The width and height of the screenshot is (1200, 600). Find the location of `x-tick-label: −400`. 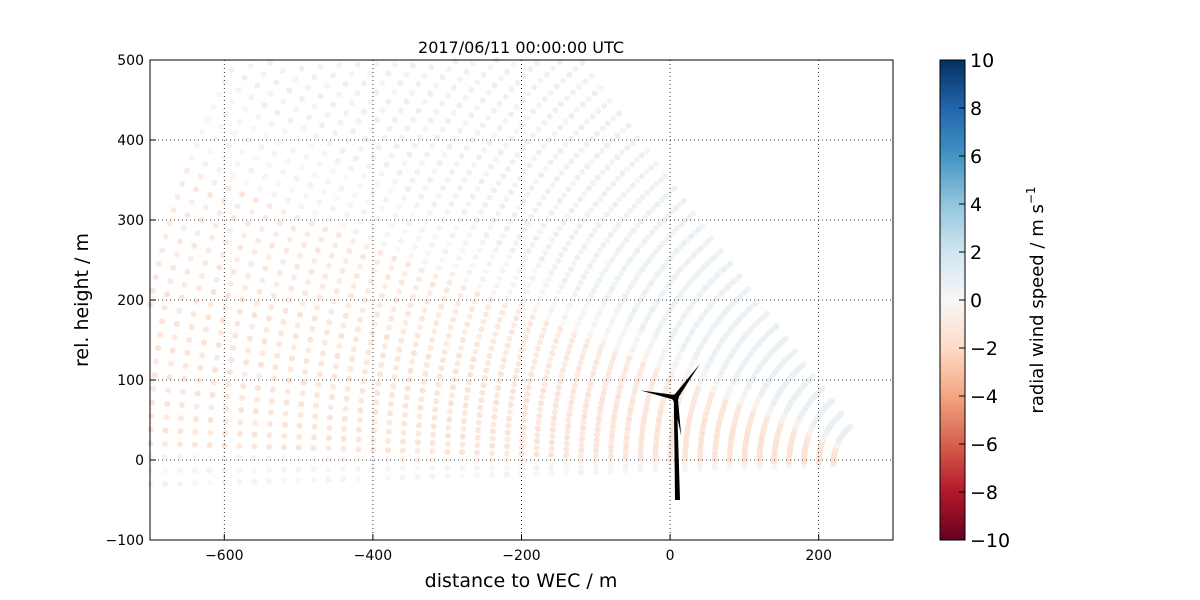

x-tick-label: −400 is located at coordinates (373, 556).